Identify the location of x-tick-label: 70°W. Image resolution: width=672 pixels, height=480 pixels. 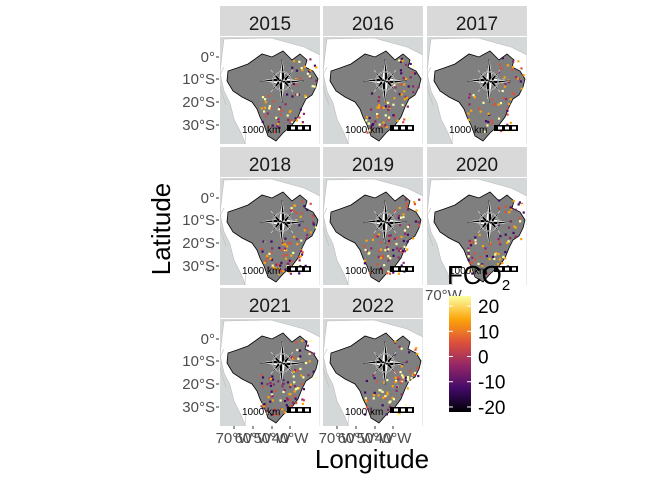
(235, 438).